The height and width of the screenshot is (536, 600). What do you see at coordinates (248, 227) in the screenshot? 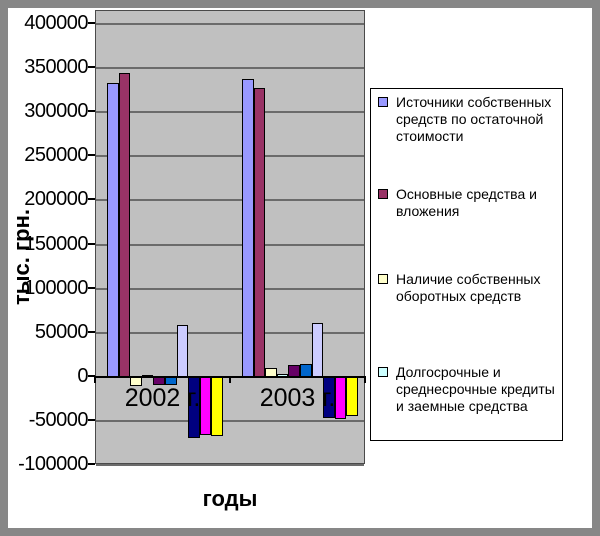
I see `bar-series1-2003` at bounding box center [248, 227].